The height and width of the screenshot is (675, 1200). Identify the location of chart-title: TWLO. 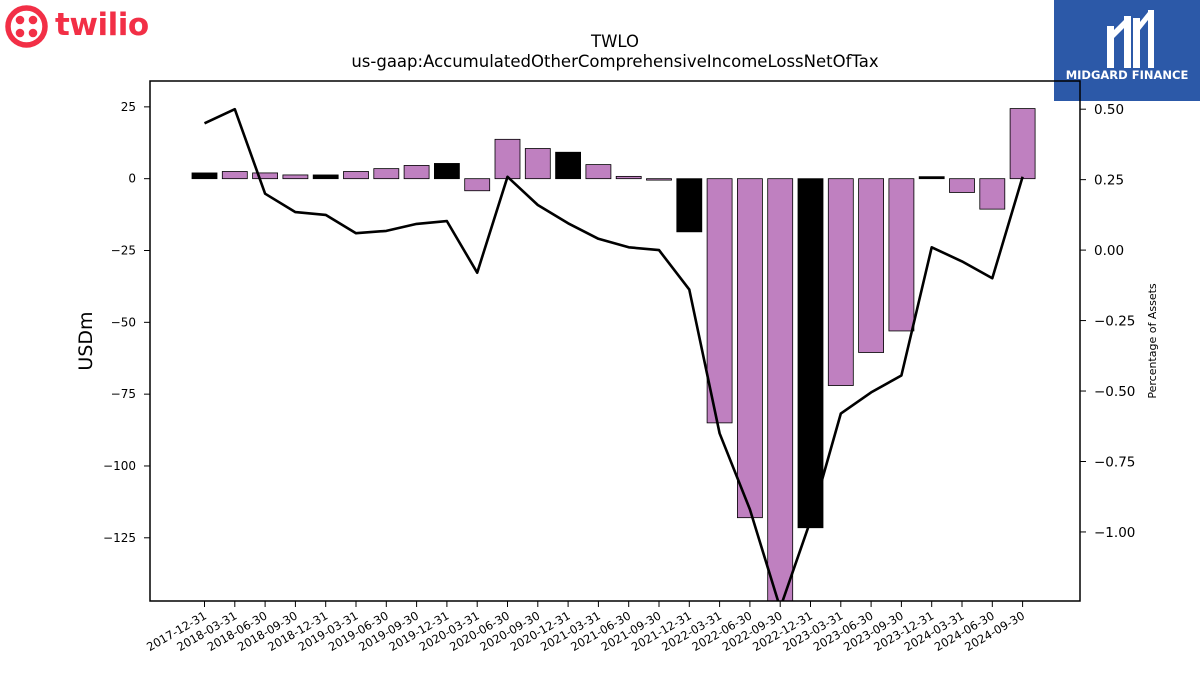
(615, 41).